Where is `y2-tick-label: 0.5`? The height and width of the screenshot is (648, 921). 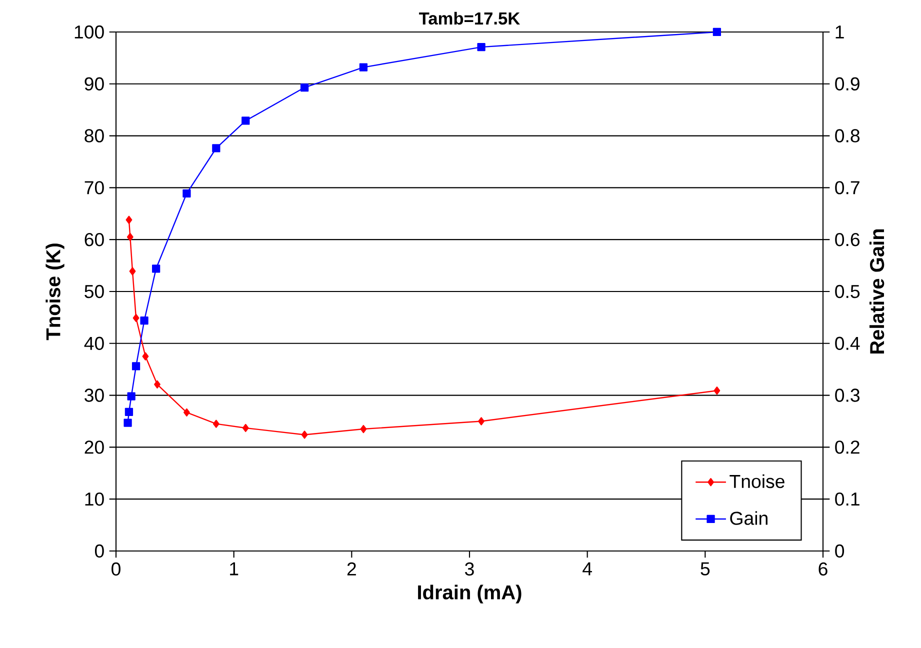 y2-tick-label: 0.5 is located at coordinates (847, 291).